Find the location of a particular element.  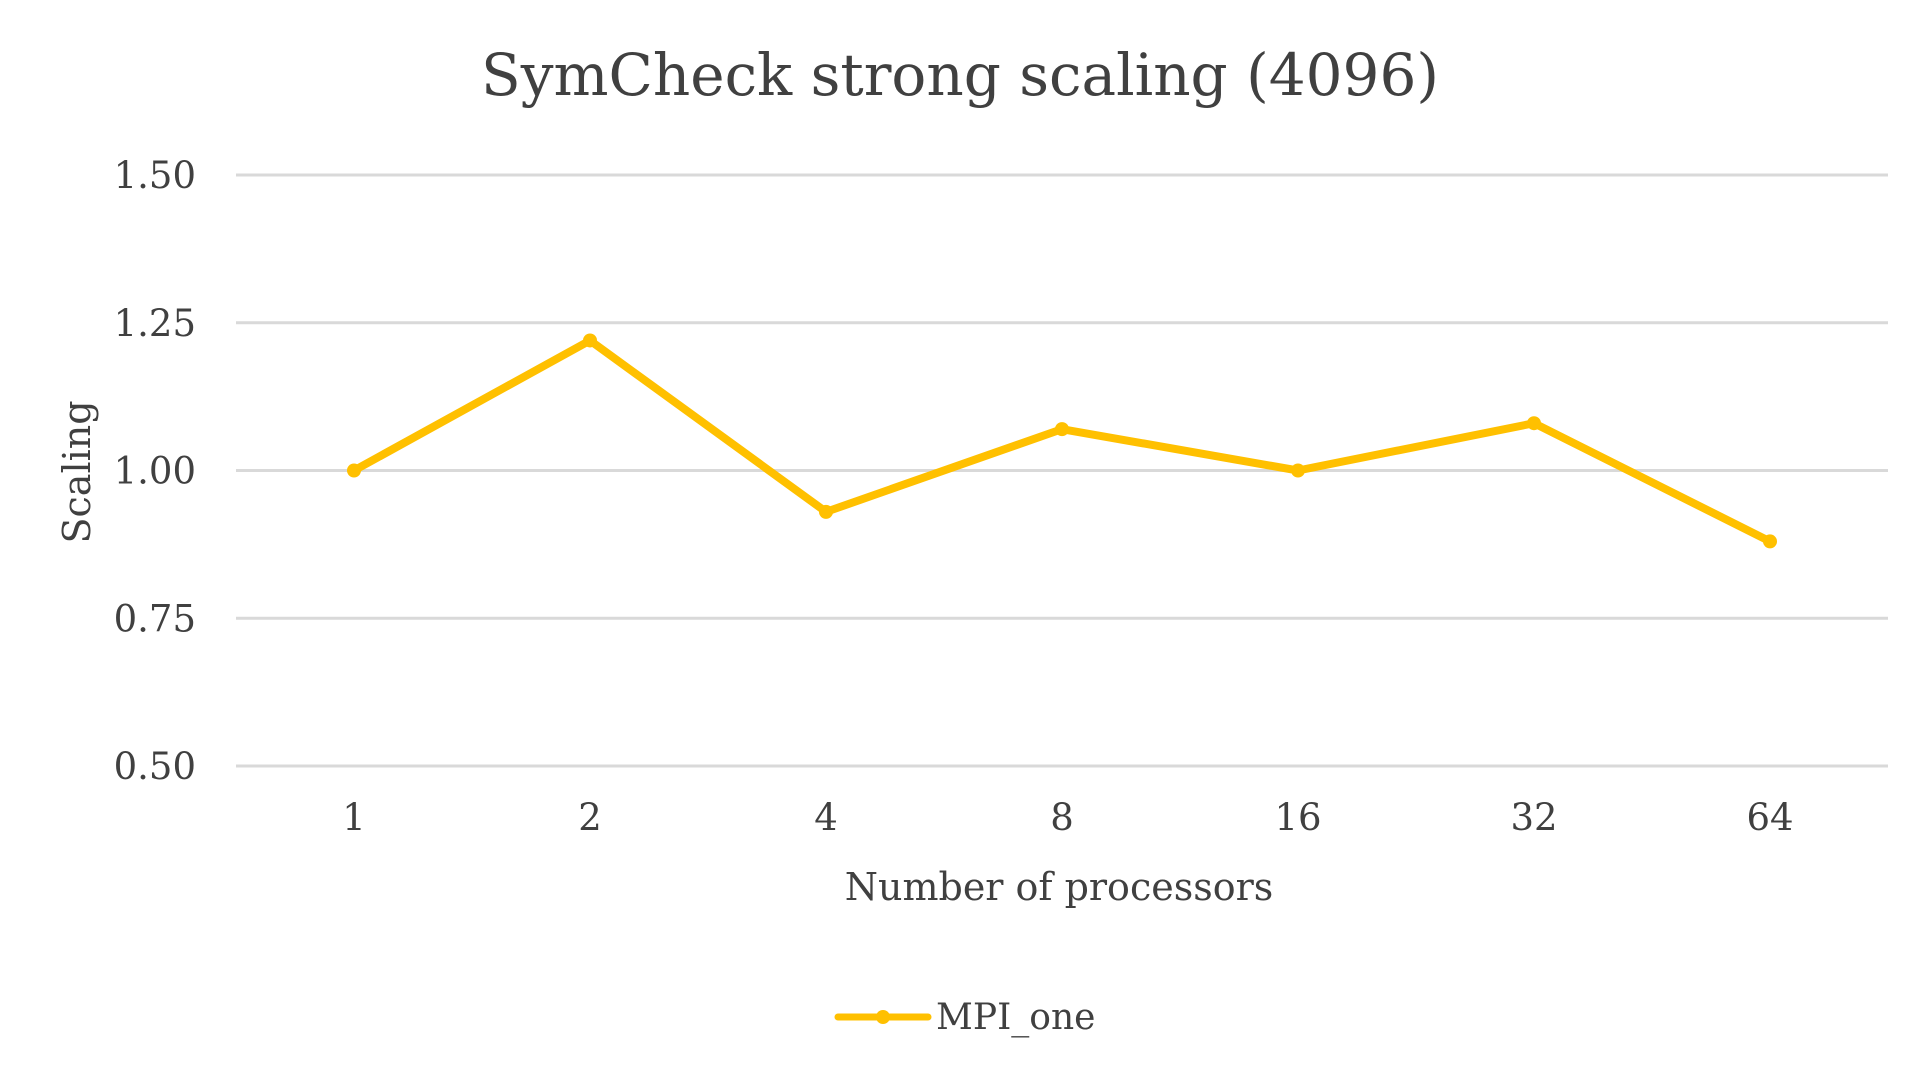

x-tick-label: 16 is located at coordinates (1297, 817).